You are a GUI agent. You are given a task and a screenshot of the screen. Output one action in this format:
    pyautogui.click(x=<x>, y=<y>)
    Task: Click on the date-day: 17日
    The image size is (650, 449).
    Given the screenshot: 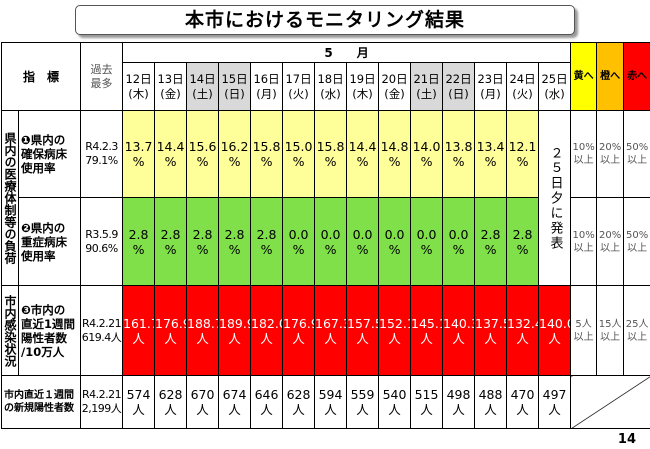 What is the action you would take?
    pyautogui.click(x=298, y=78)
    